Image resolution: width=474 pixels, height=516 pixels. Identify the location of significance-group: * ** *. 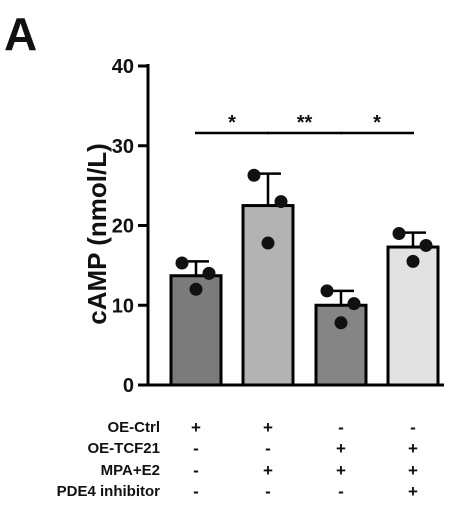
(304, 123).